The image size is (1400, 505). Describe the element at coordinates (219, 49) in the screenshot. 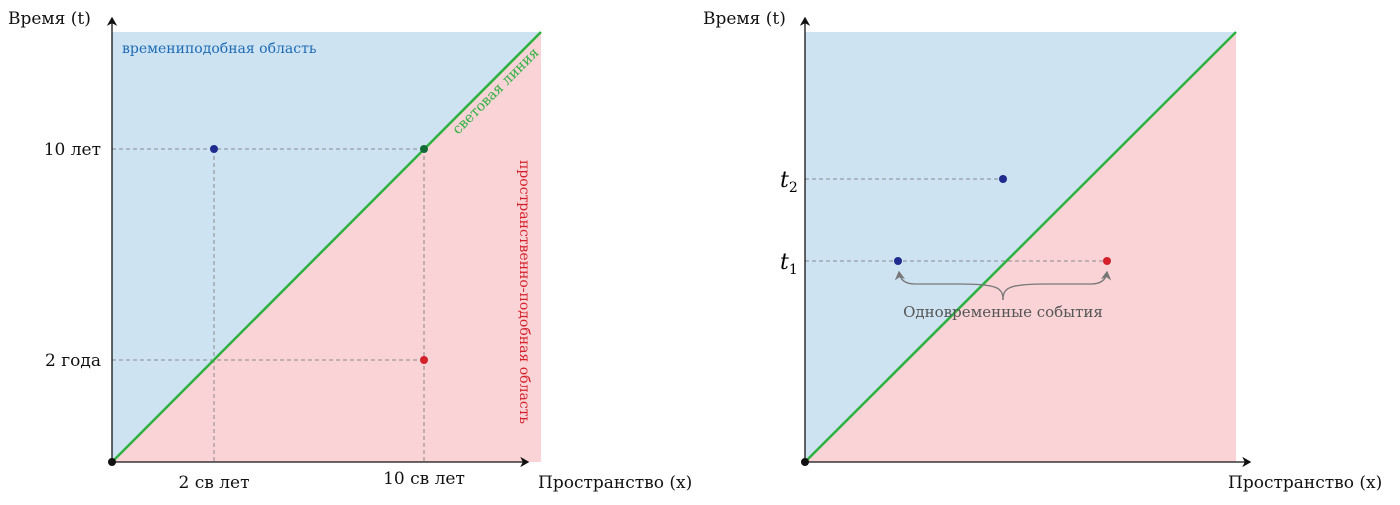

I see `timelike-label: времениподобная область` at that location.